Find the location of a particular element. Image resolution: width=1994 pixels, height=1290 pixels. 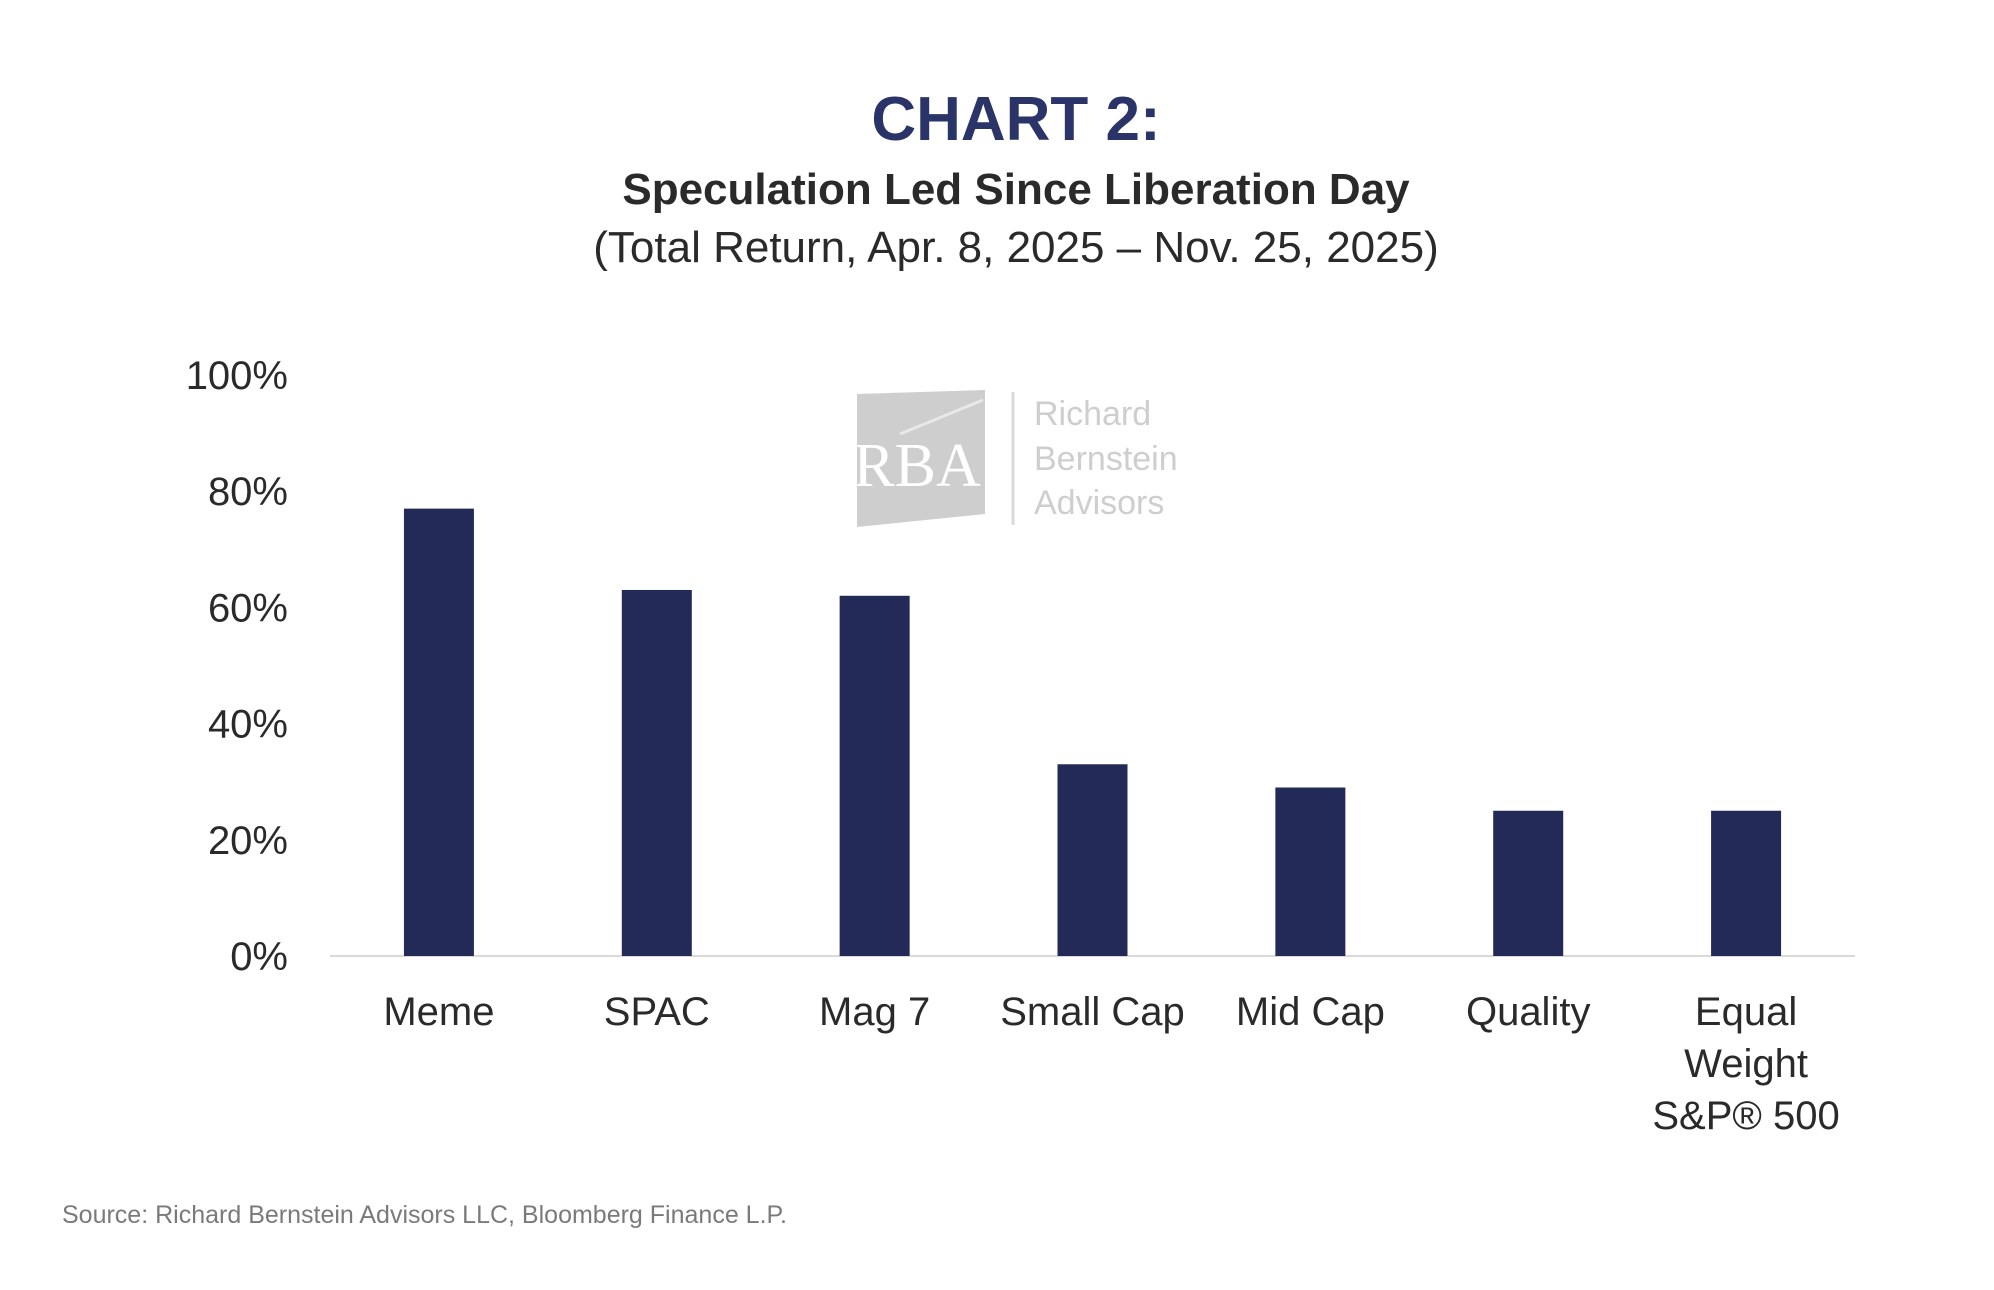

x-category-label: SPAC is located at coordinates (657, 1012).